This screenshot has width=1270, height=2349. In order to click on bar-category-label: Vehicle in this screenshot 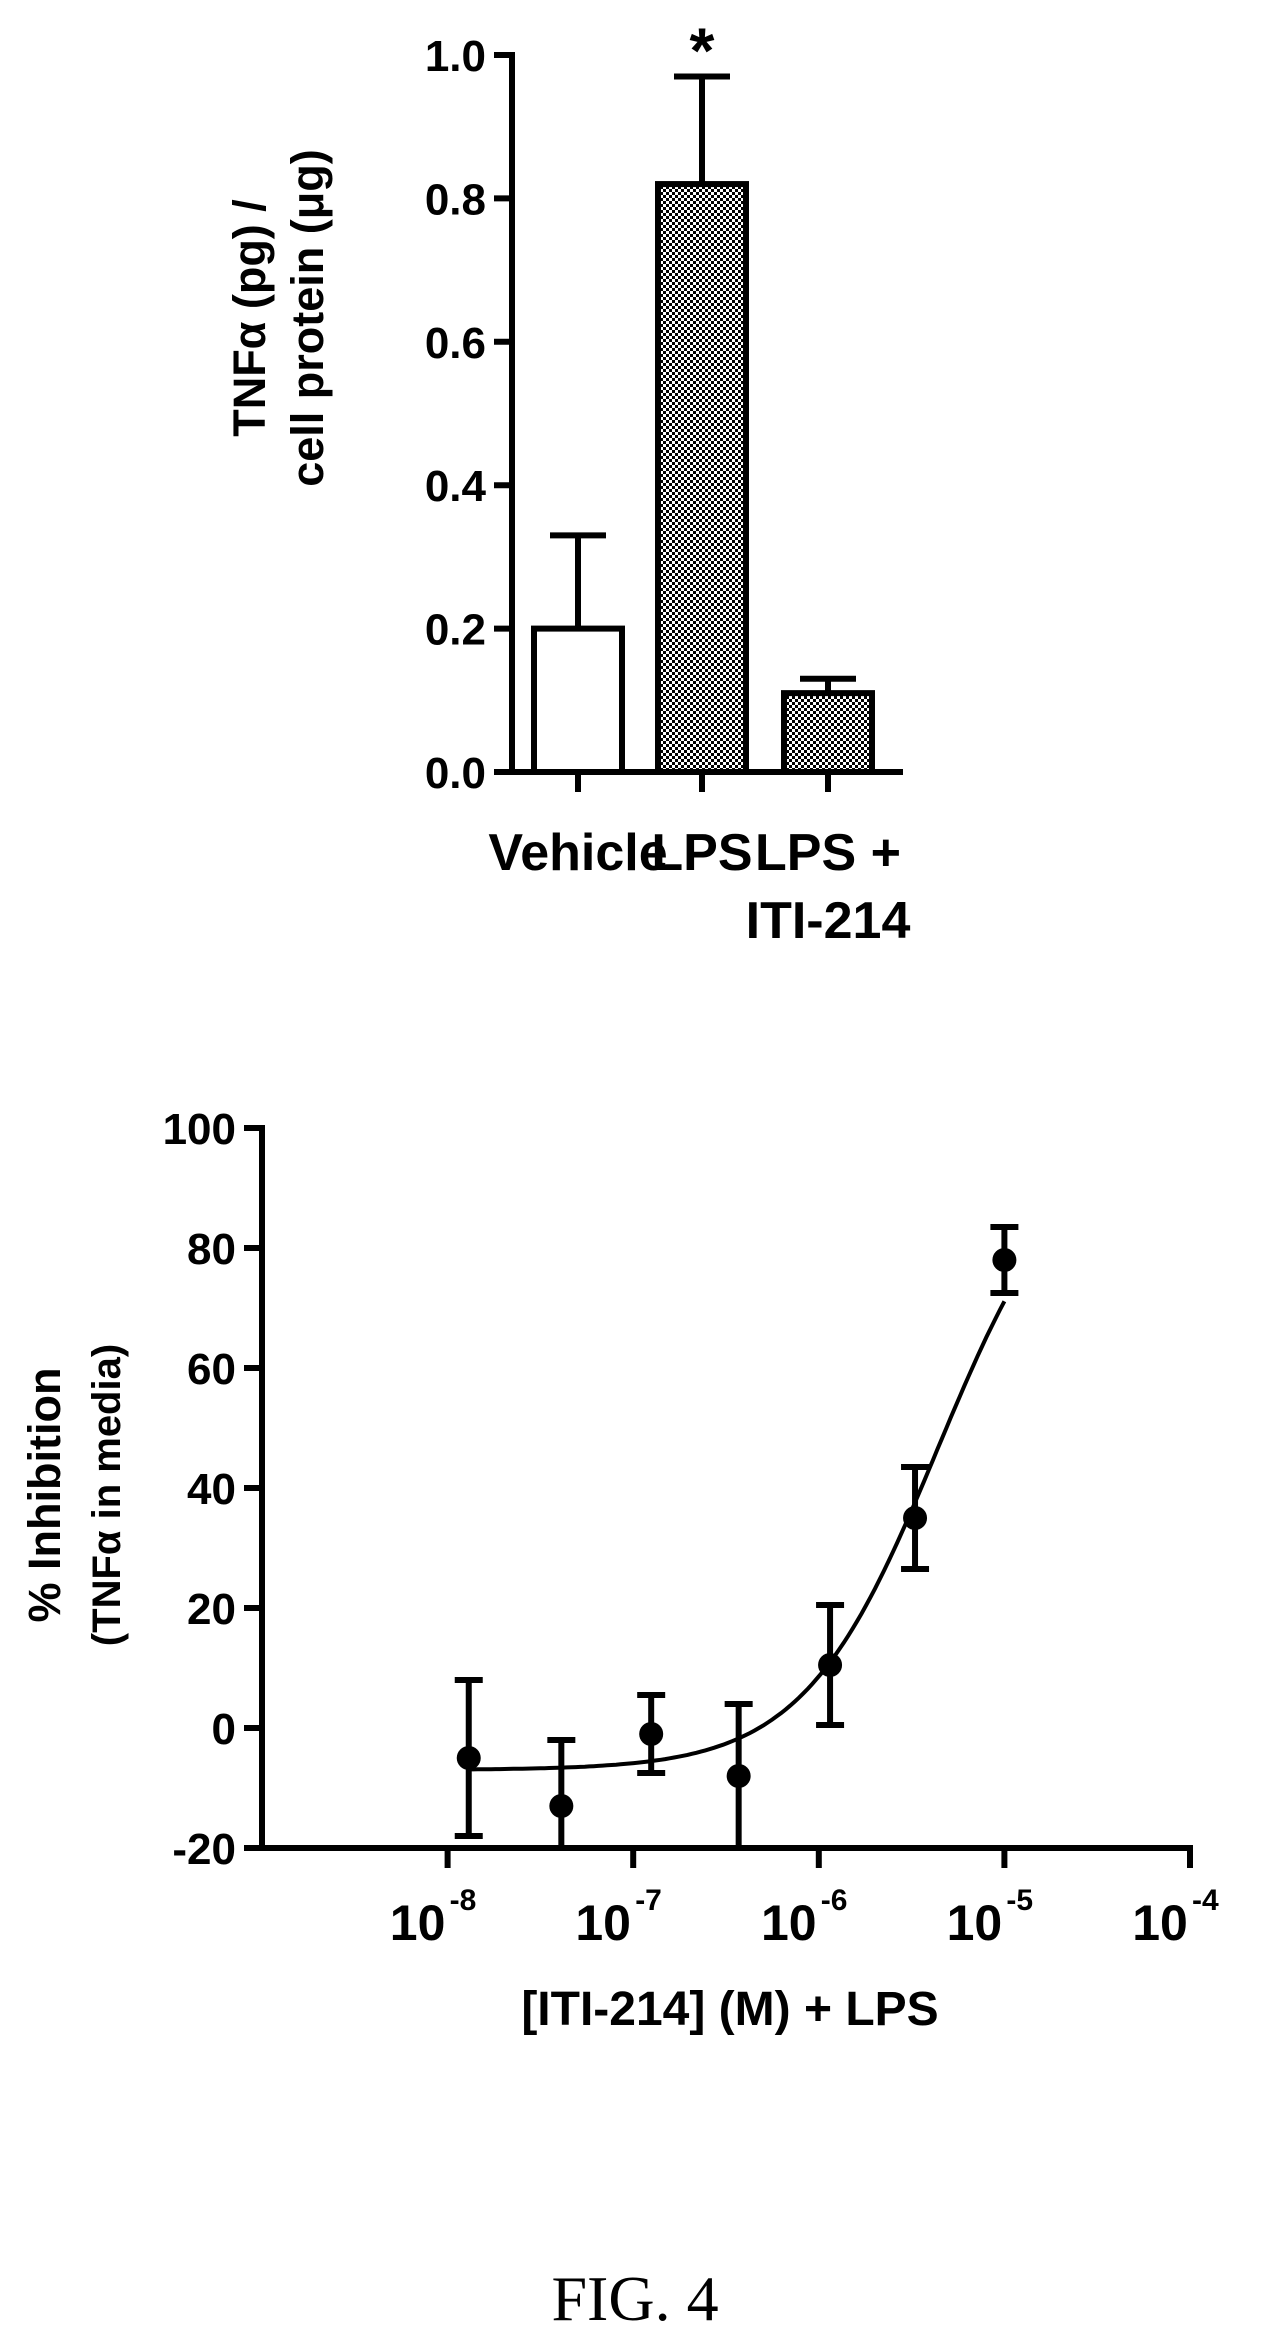, I will do `click(577, 853)`.